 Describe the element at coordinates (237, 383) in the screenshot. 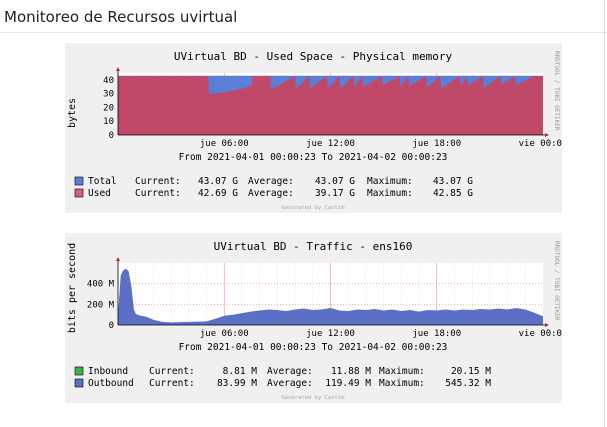

I see `legend-current: 83.99 M` at that location.